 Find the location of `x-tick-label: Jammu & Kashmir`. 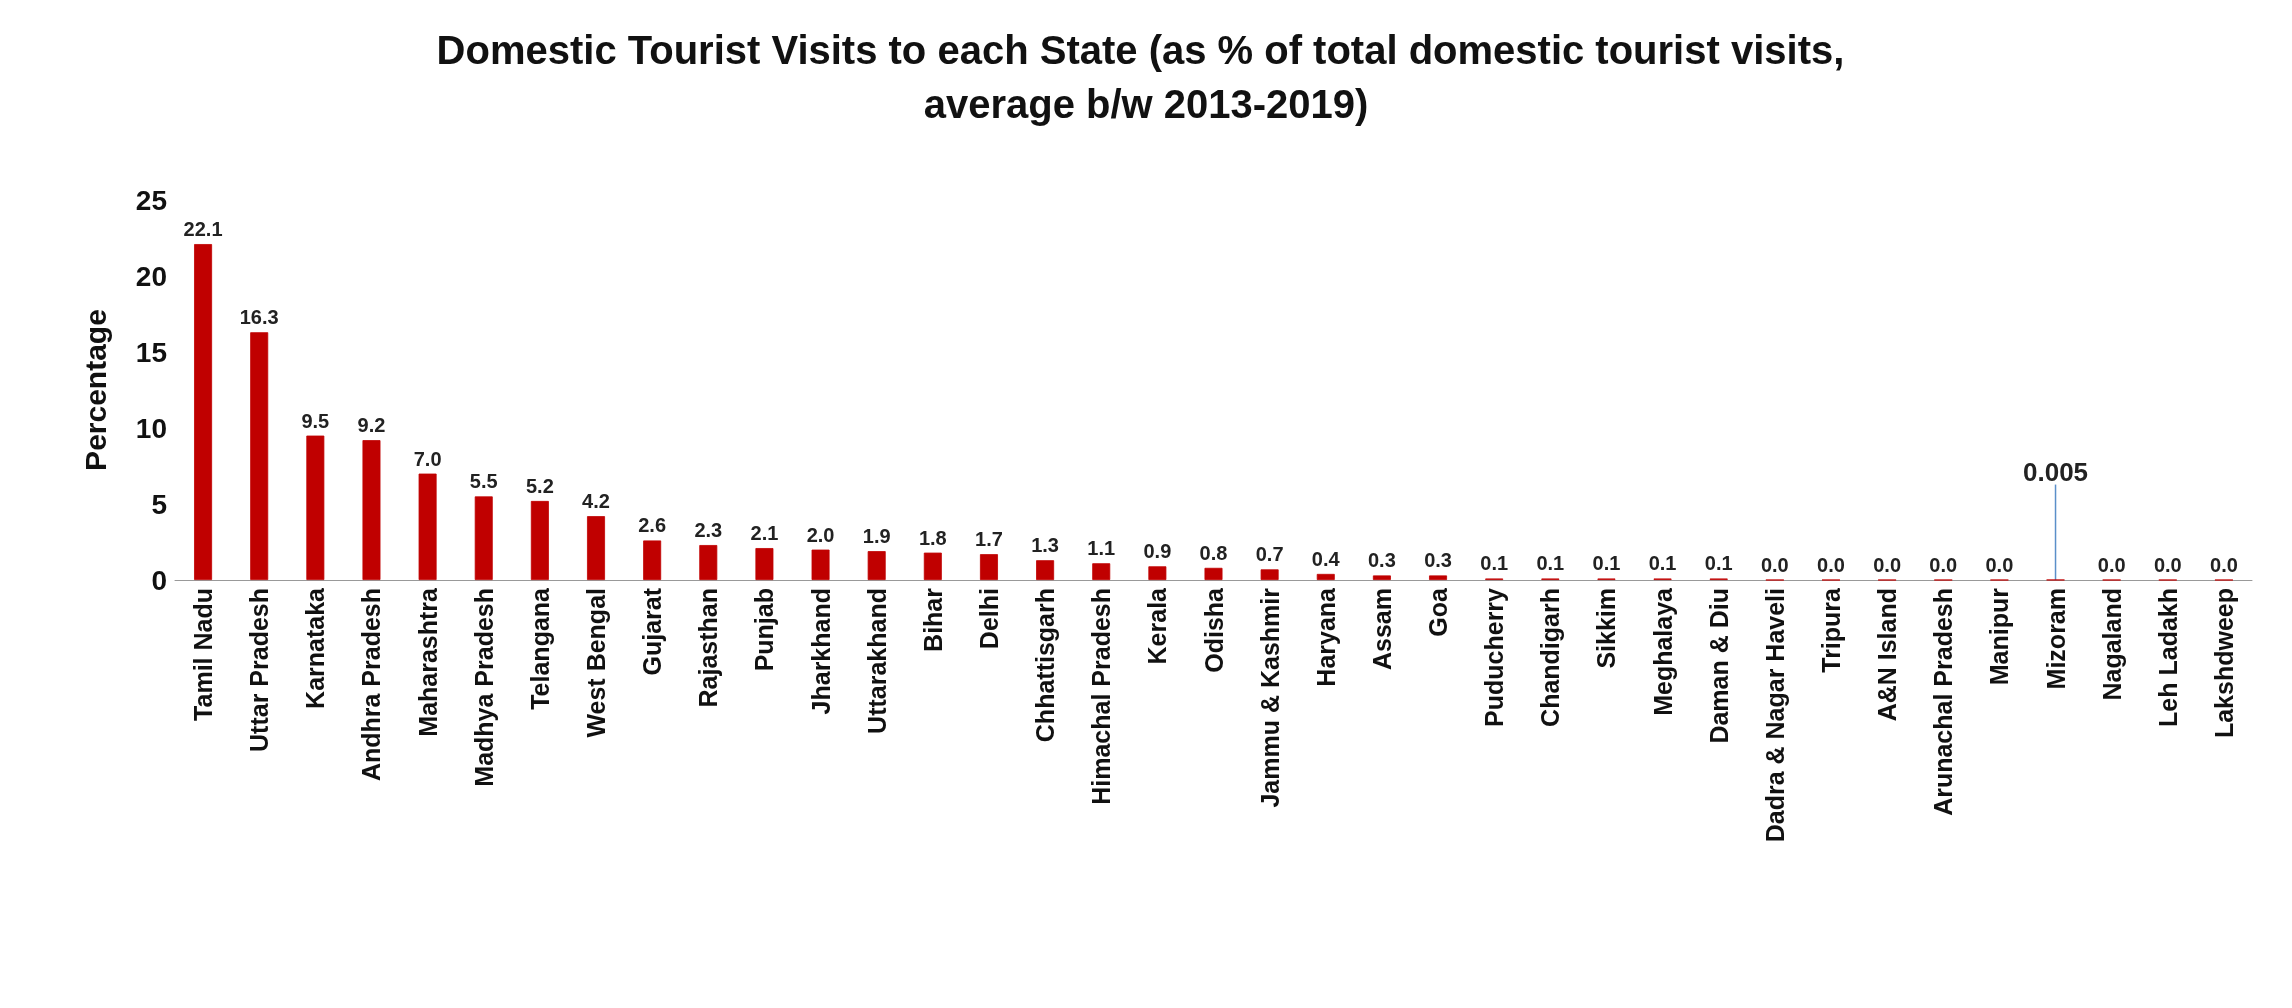

x-tick-label: Jammu & Kashmir is located at coordinates (1269, 697).